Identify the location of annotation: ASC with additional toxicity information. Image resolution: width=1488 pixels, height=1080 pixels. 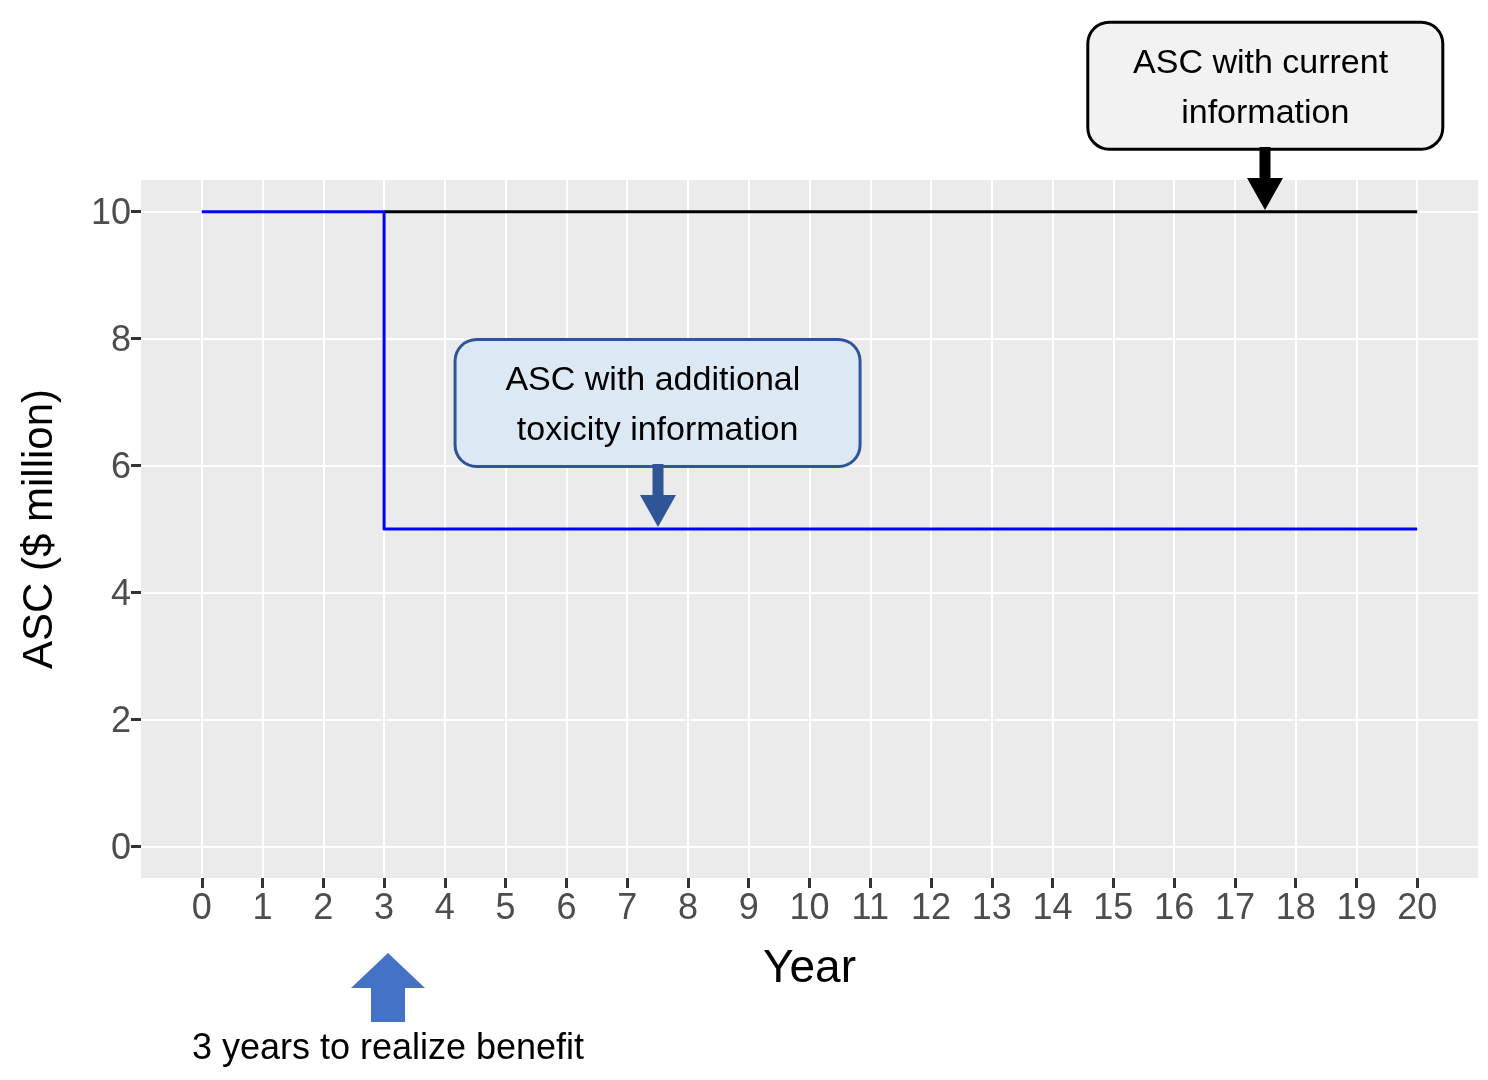
(657, 403).